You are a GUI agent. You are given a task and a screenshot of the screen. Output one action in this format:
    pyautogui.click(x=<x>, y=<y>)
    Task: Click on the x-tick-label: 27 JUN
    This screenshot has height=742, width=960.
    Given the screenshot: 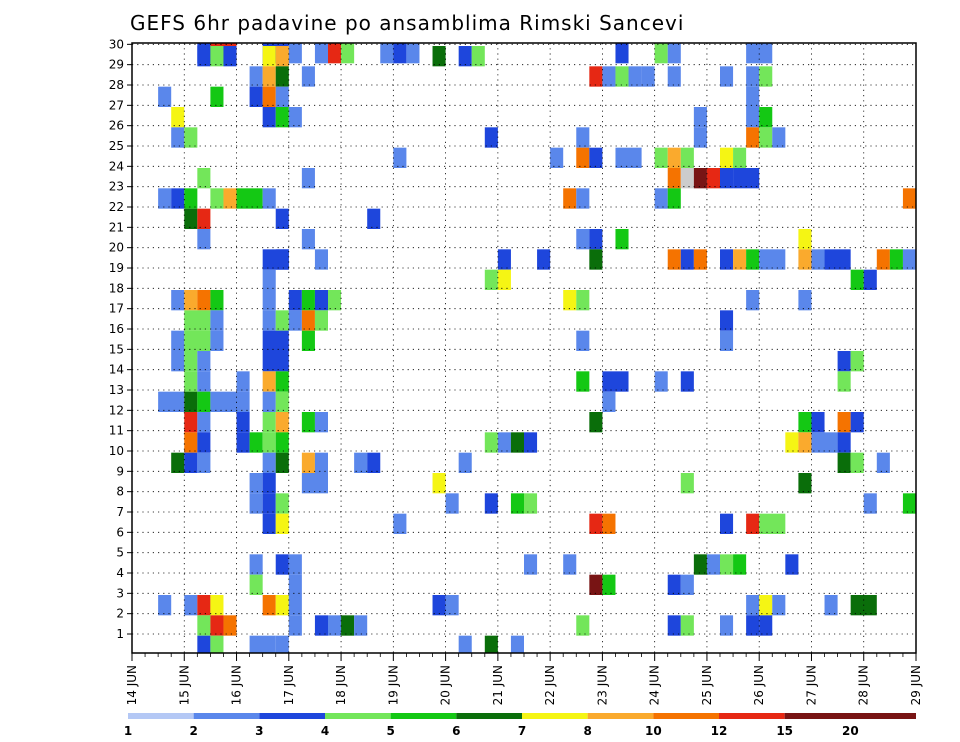 What is the action you would take?
    pyautogui.click(x=811, y=685)
    